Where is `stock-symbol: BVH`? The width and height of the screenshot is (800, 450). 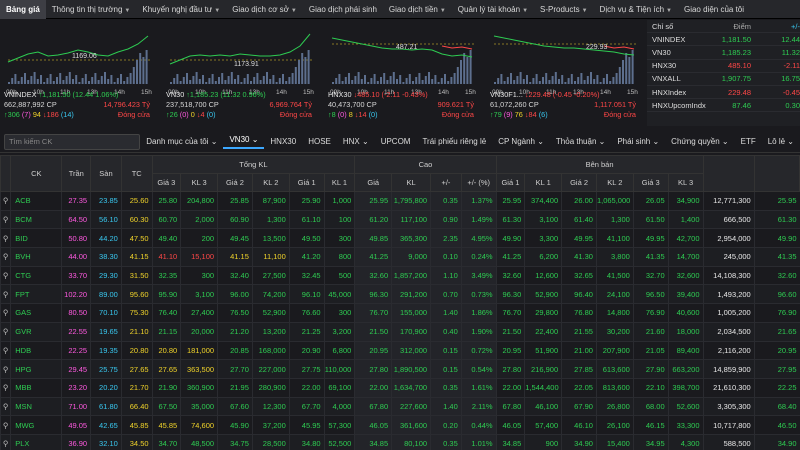 stock-symbol: BVH is located at coordinates (36, 257).